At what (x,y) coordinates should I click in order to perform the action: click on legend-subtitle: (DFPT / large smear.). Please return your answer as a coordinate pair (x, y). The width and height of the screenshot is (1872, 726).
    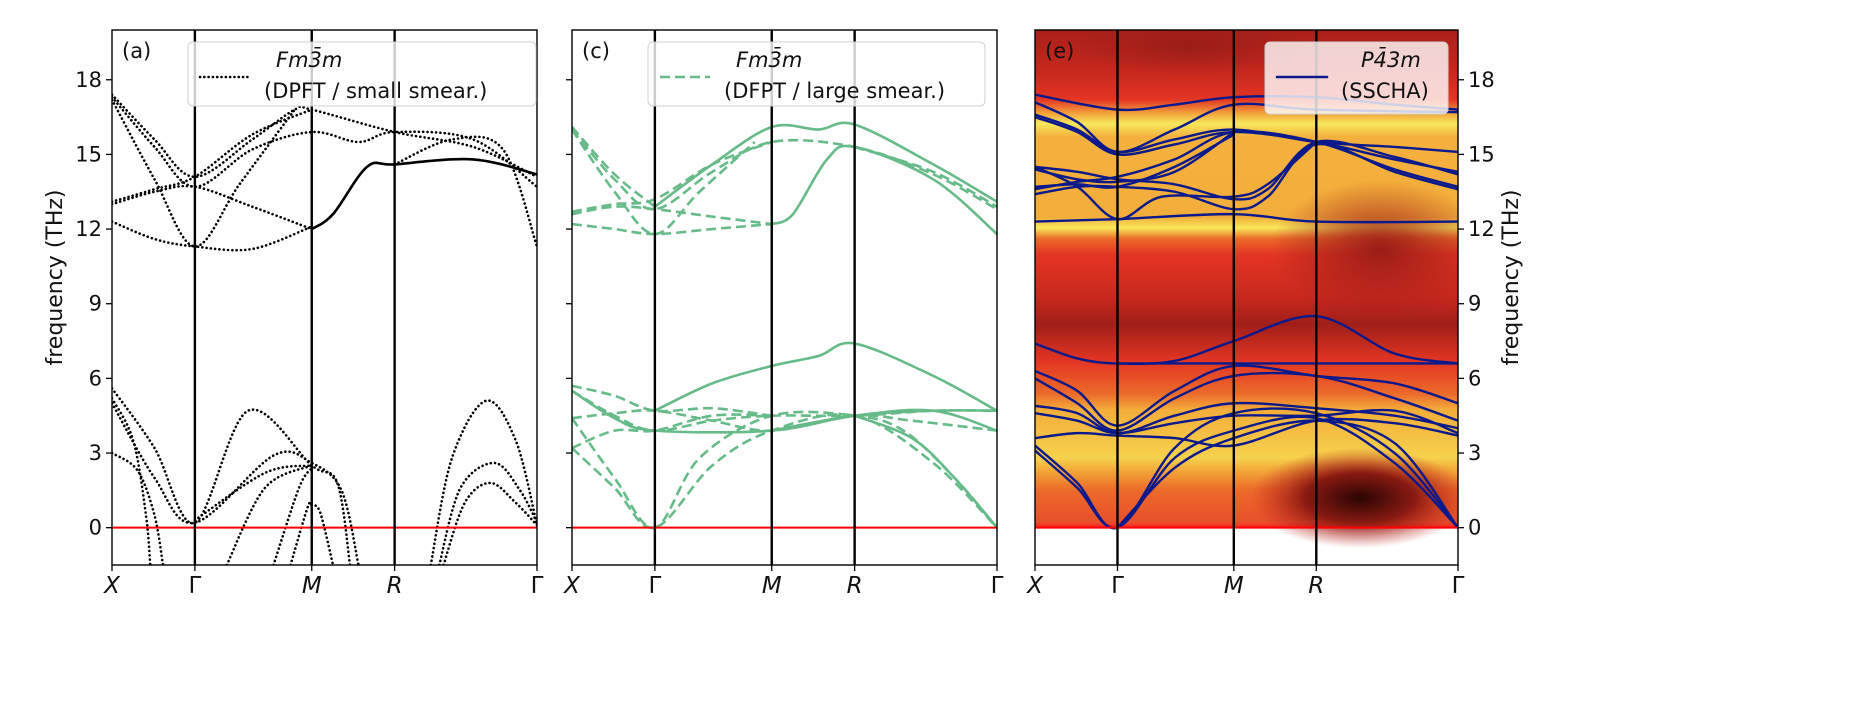
    Looking at the image, I should click on (834, 91).